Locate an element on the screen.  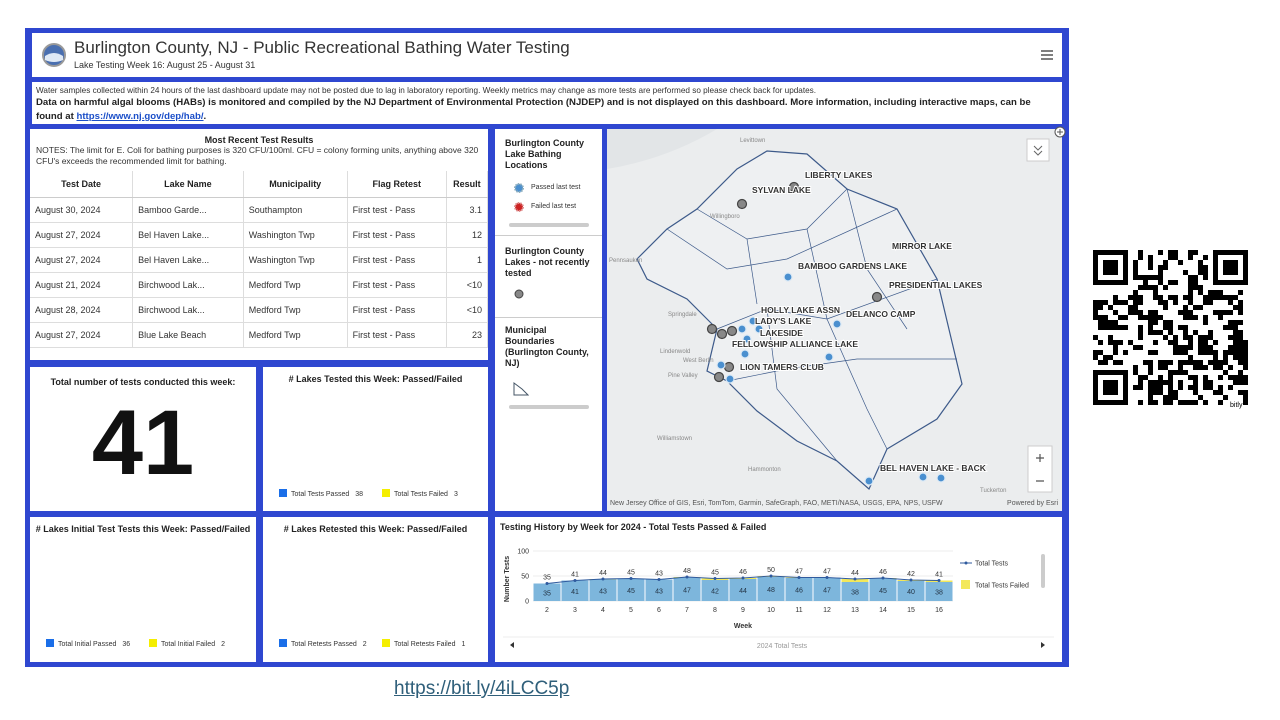
zoom-control is located at coordinates (1040, 469).